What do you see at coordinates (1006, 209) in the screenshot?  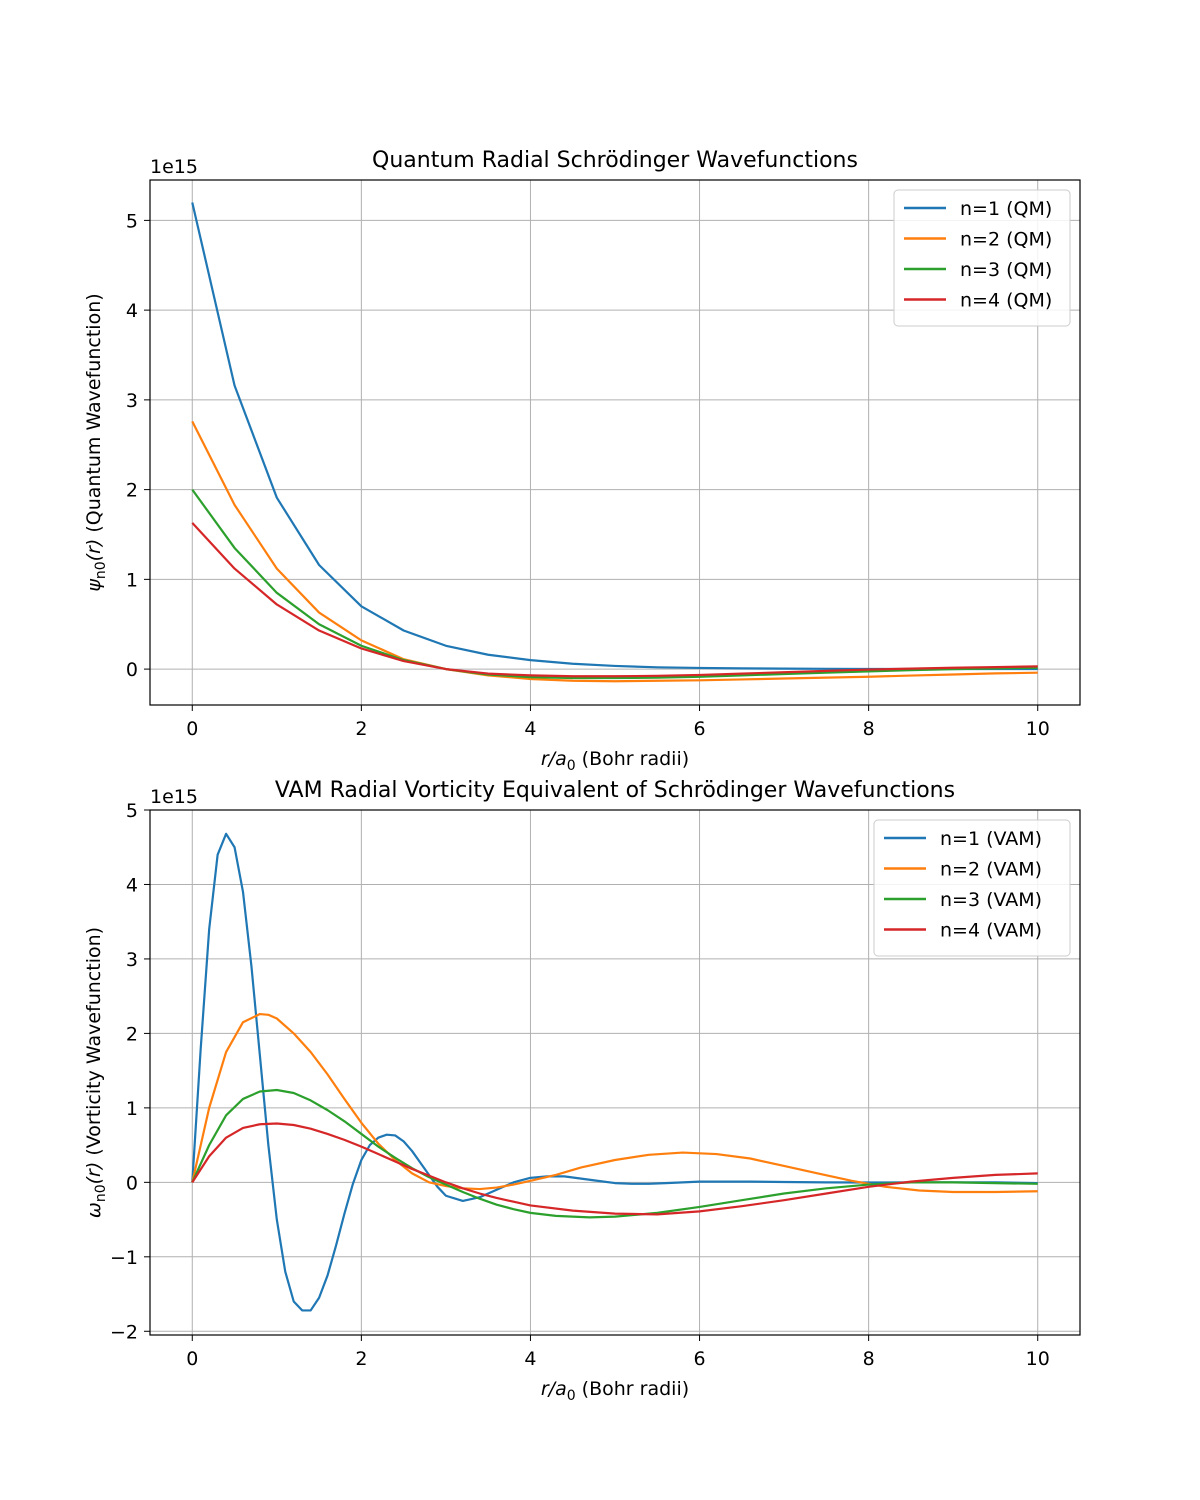 I see `legend-label: n=1 (QM)` at bounding box center [1006, 209].